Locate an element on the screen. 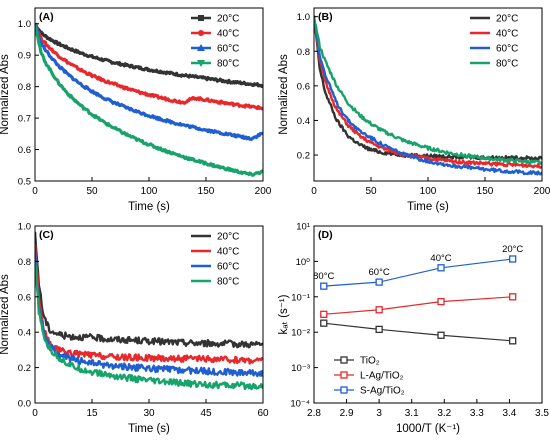 The height and width of the screenshot is (442, 550). y-tick-label: 10⁻⁴ is located at coordinates (300, 404).